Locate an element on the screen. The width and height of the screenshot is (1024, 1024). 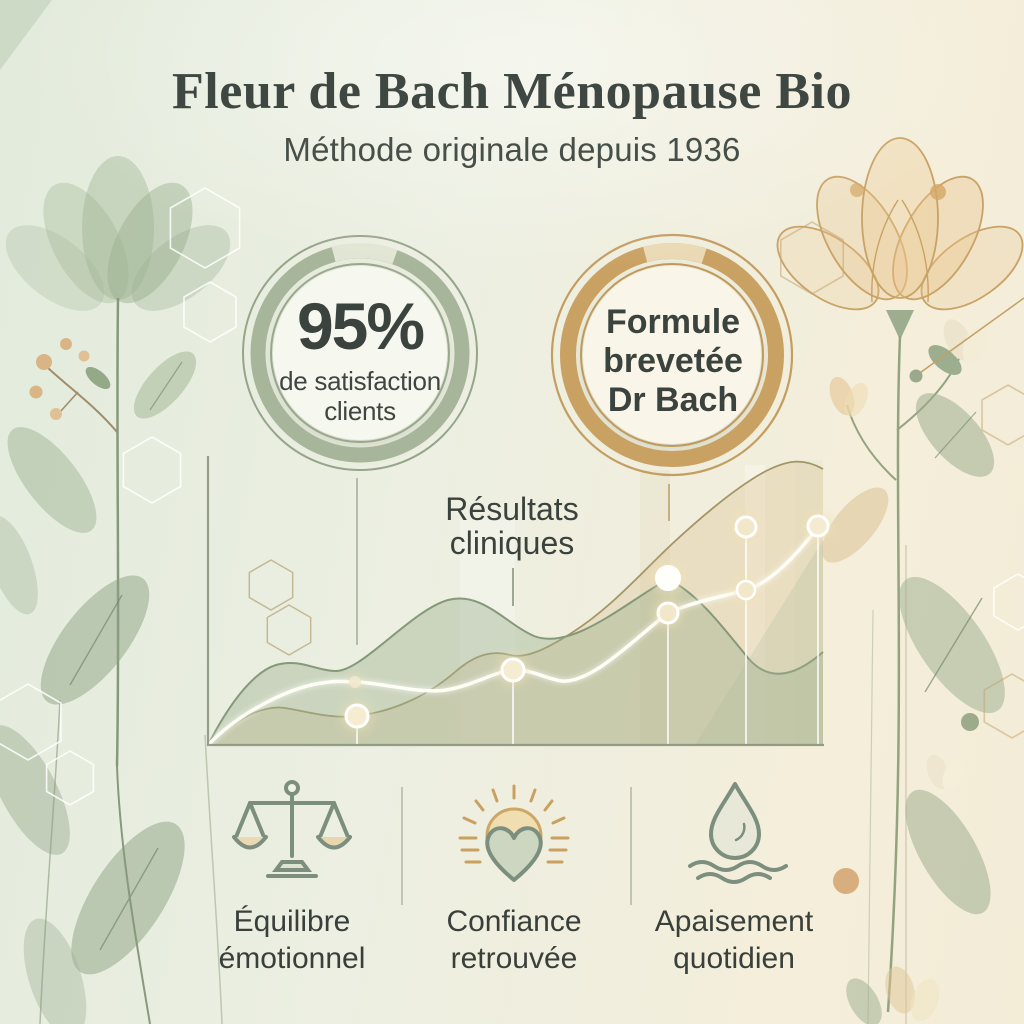
feature-label-balance: Équilibre émotionnel is located at coordinates (292, 940).